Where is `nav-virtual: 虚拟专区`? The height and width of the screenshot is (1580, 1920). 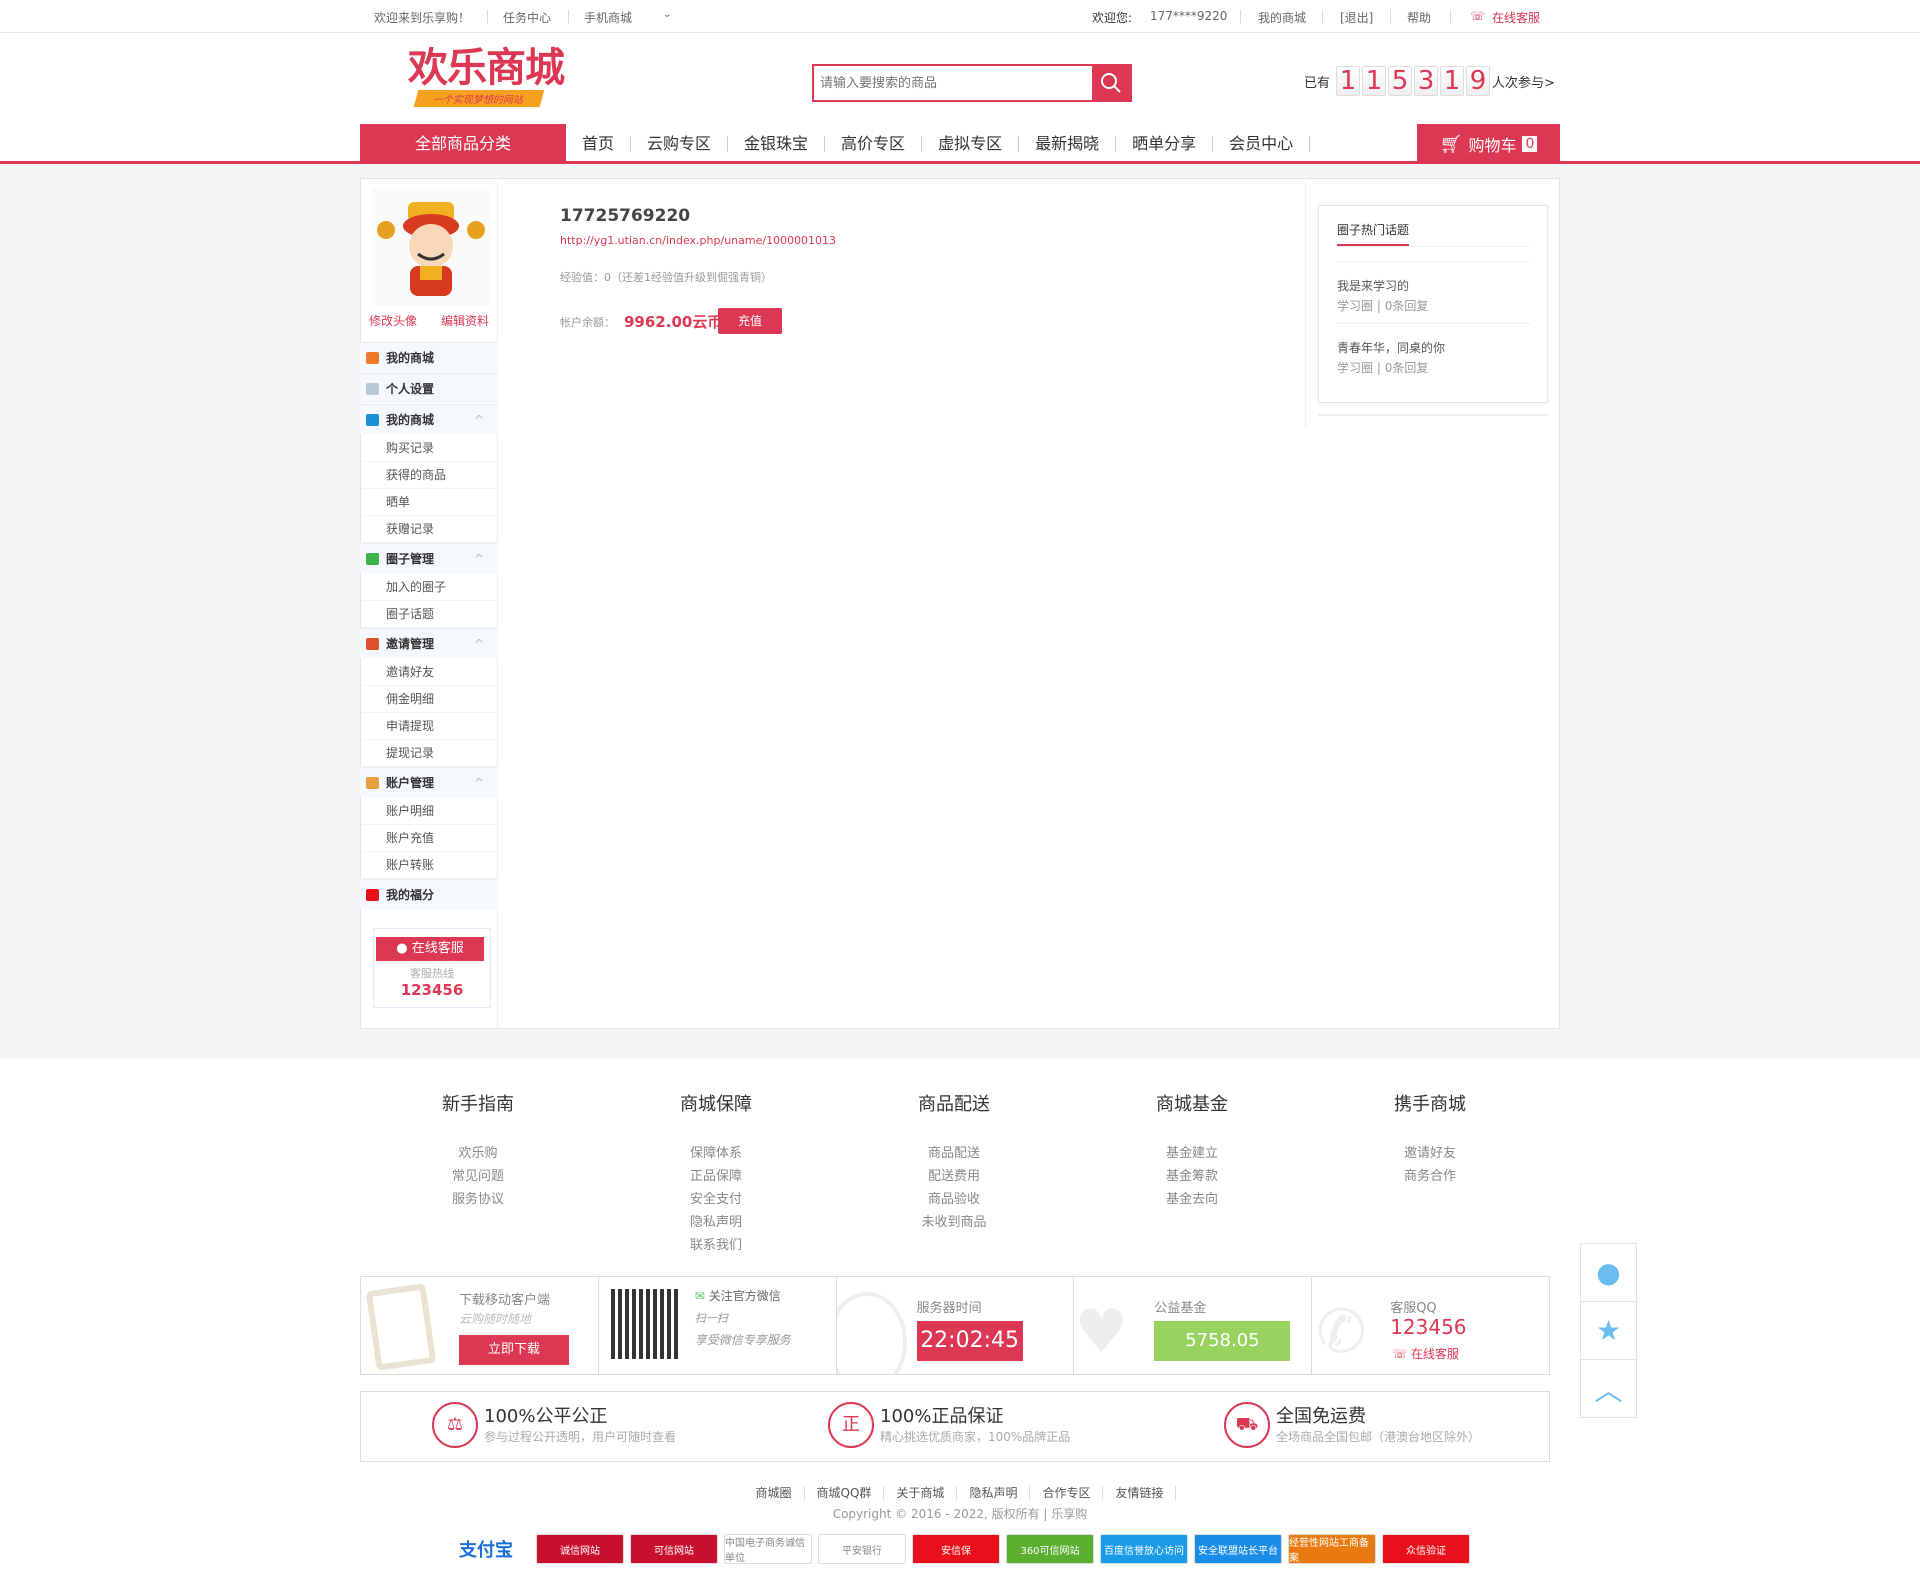
nav-virtual: 虚拟专区 is located at coordinates (971, 144).